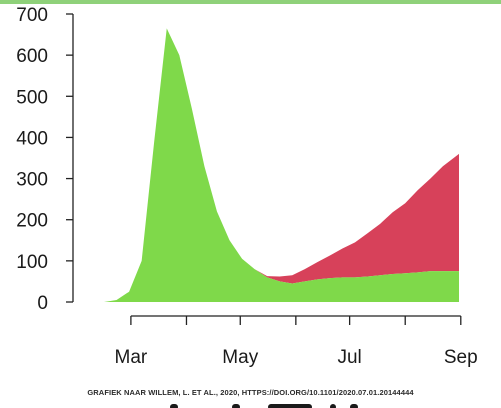 The image size is (501, 408). What do you see at coordinates (32, 138) in the screenshot?
I see `y-tick-label: 400` at bounding box center [32, 138].